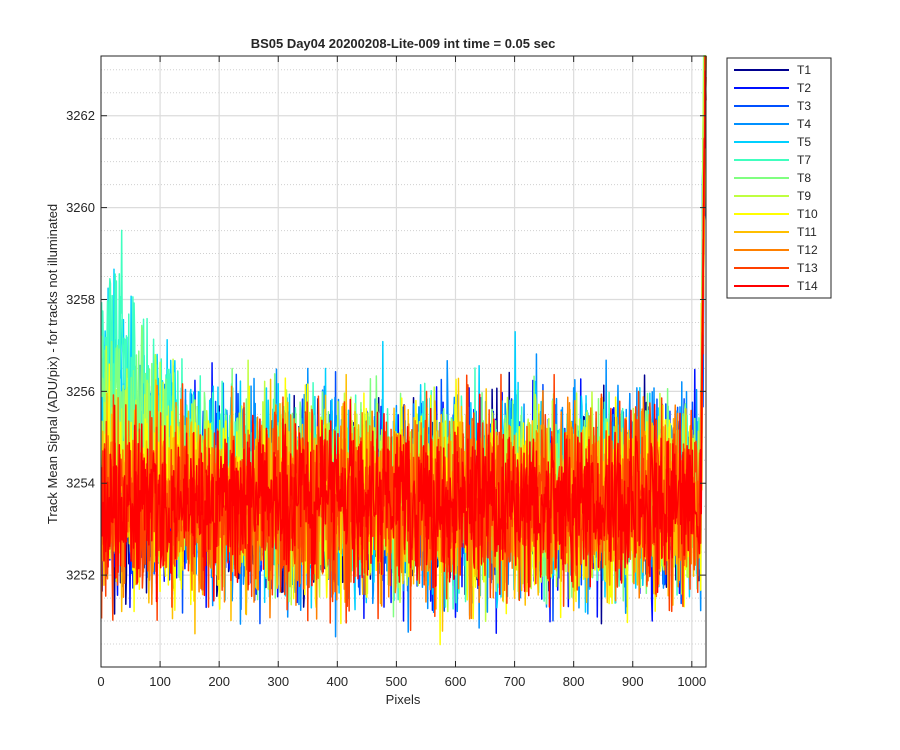  What do you see at coordinates (633, 681) in the screenshot?
I see `x-tick-label: 900` at bounding box center [633, 681].